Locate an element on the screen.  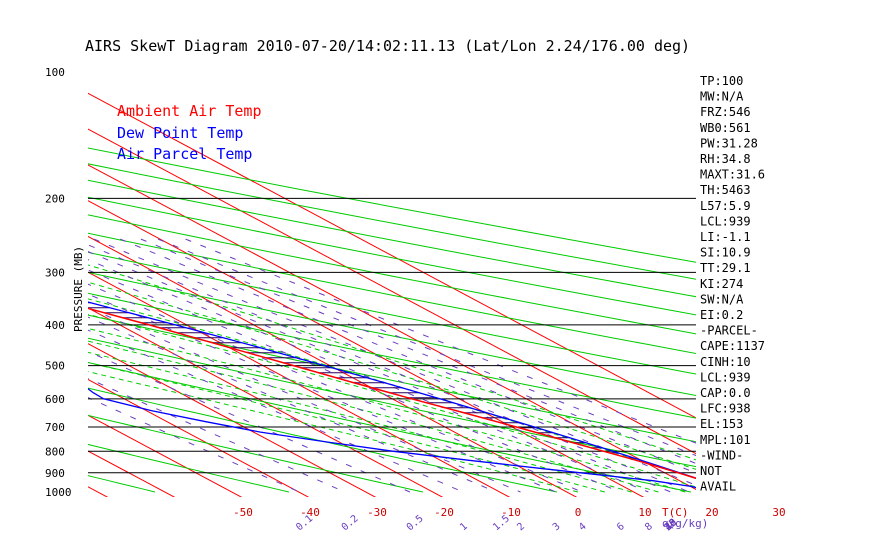
index-item: AVAIL is located at coordinates (718, 487).